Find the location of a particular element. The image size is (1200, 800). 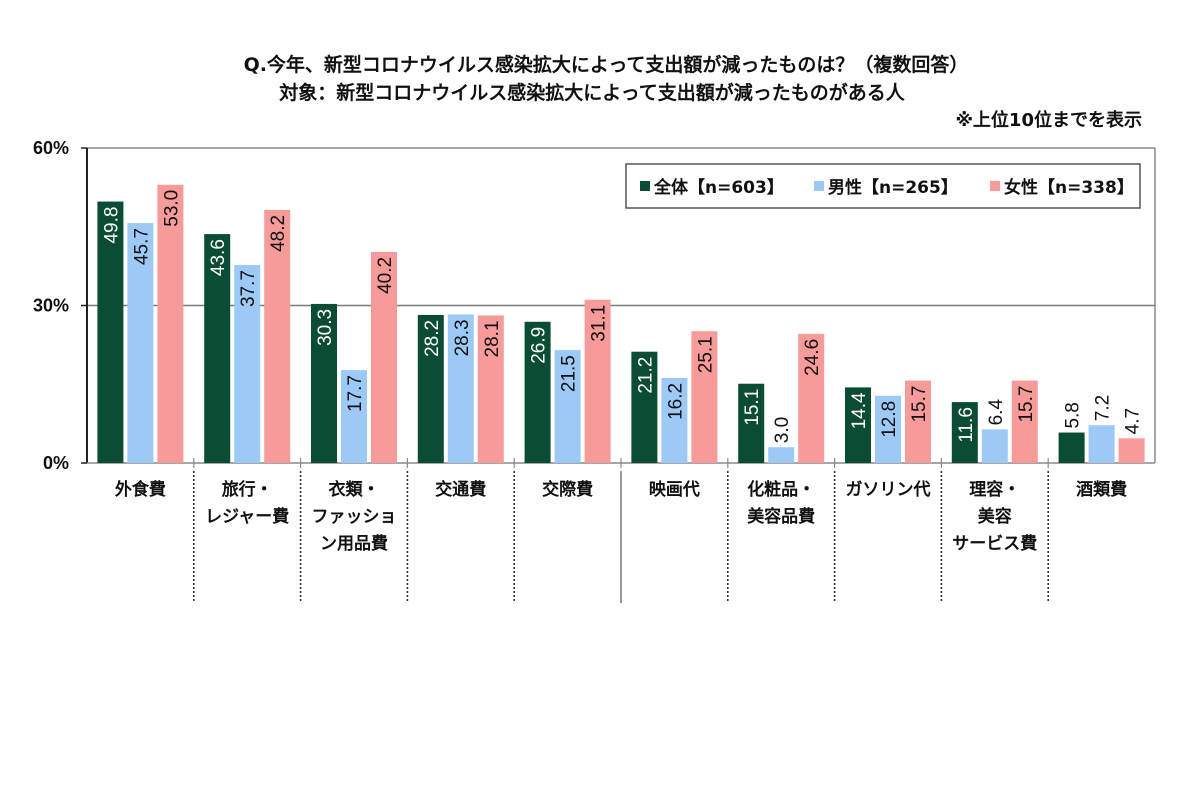

data-label: 37.7 is located at coordinates (248, 288).